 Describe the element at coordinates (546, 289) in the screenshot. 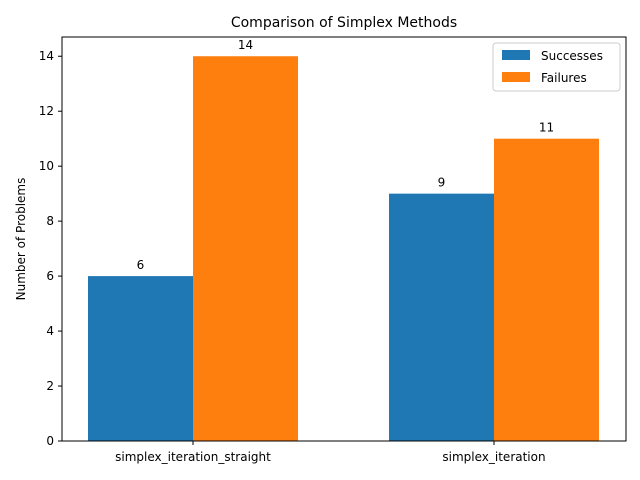

I see `bar-failures-simplex-iteration` at that location.